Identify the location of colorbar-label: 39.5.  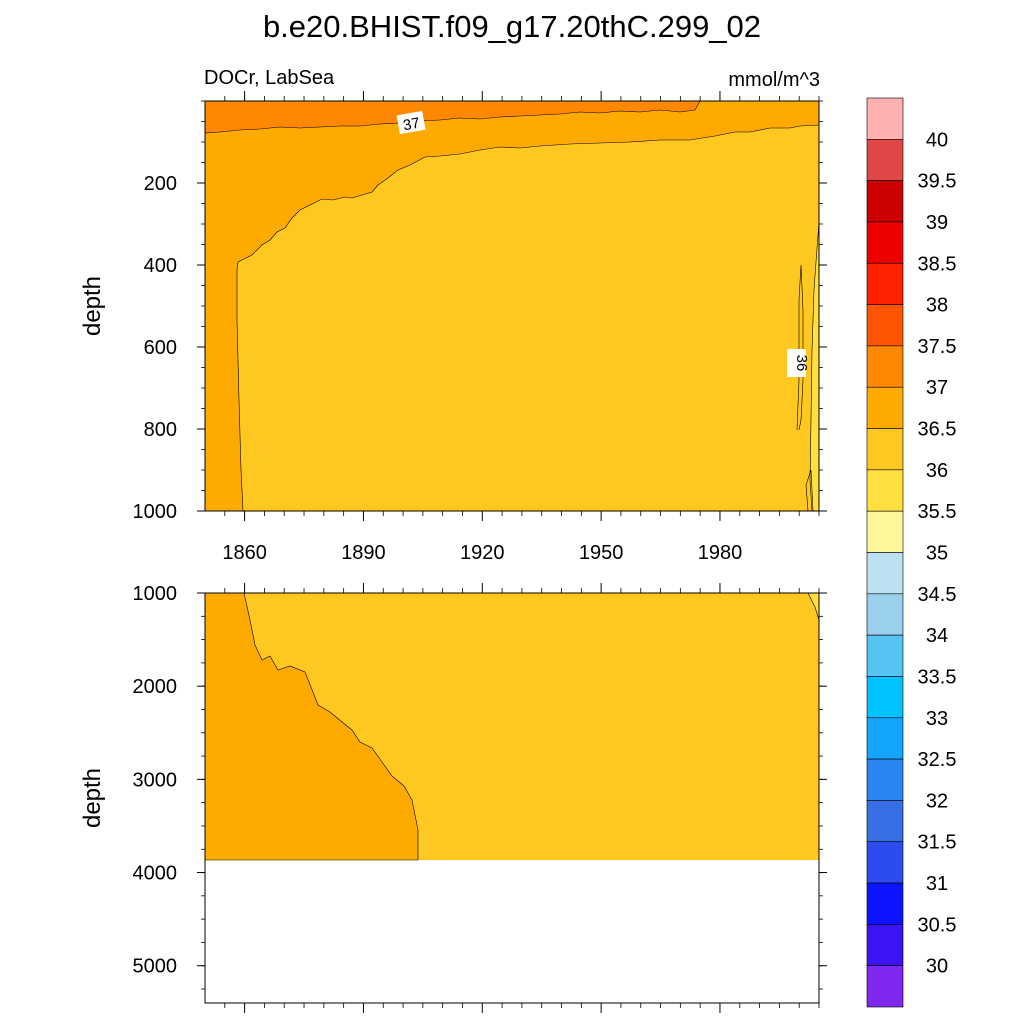
(937, 182).